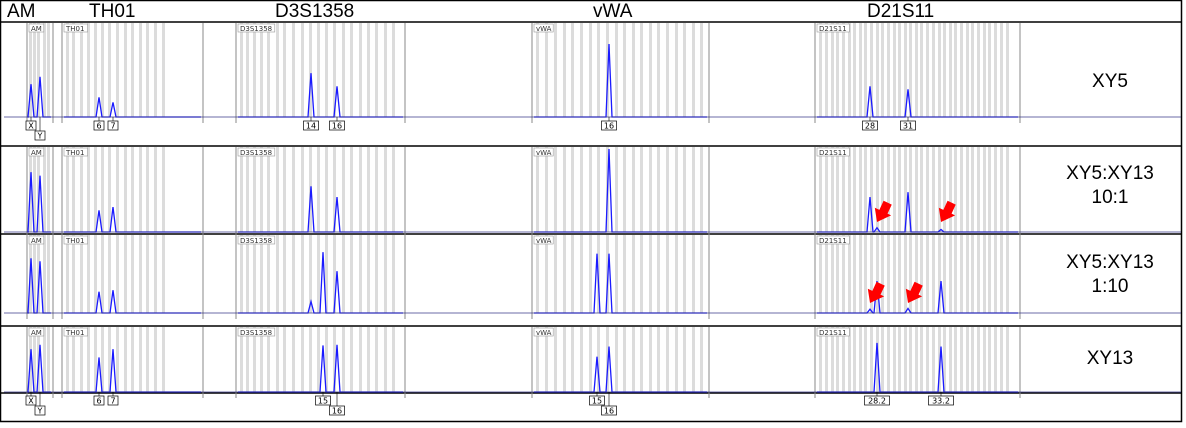  I want to click on allele-call-label: X, so click(31, 401).